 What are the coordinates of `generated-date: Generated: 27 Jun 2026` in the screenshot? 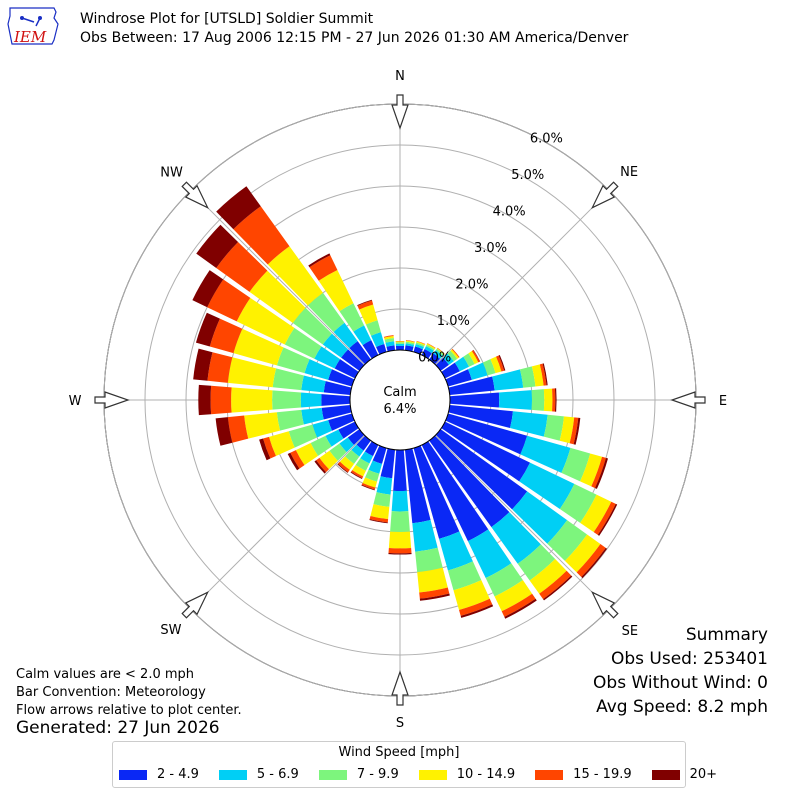 It's located at (118, 728).